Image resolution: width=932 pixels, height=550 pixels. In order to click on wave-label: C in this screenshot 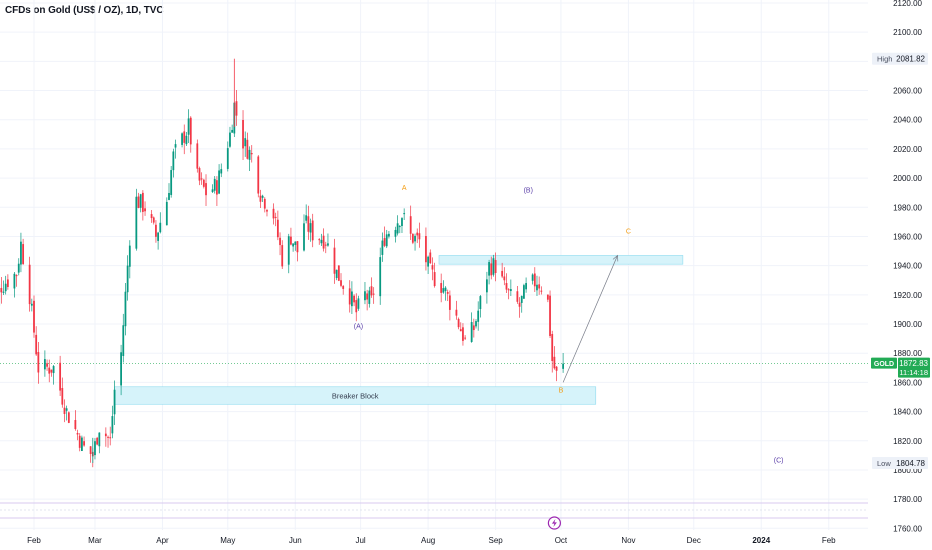, I will do `click(628, 232)`.